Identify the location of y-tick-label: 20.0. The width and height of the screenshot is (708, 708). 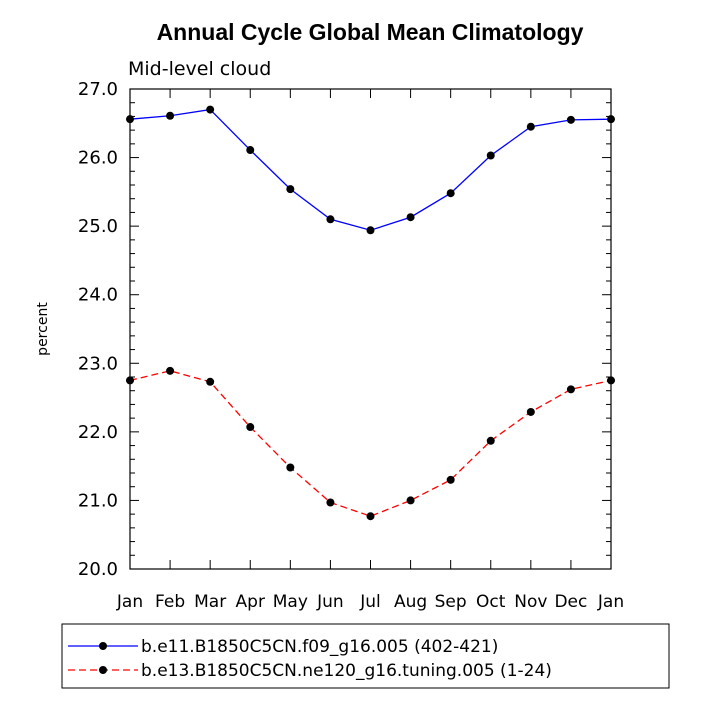
(98, 569).